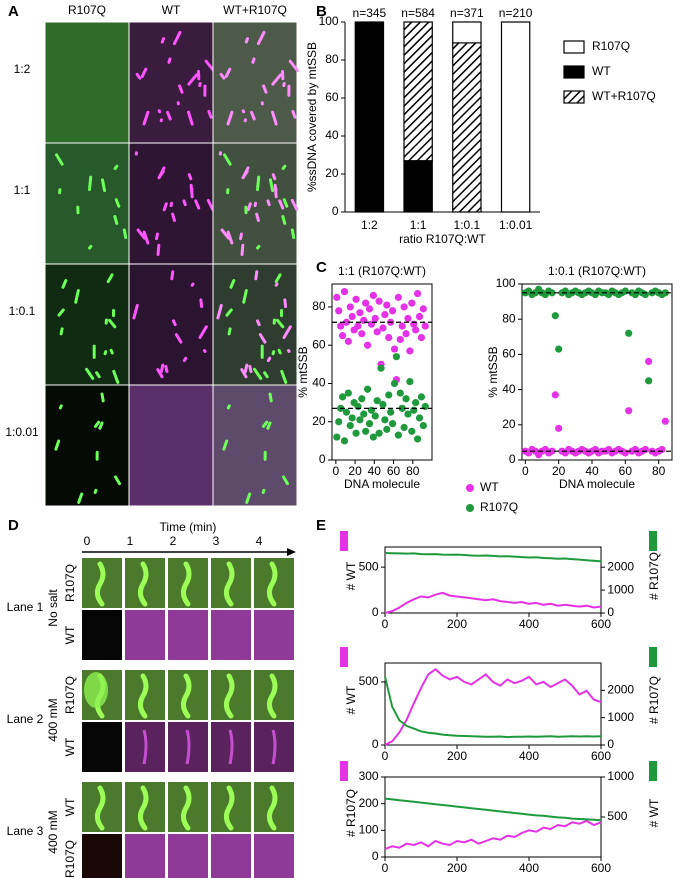  Describe the element at coordinates (188, 527) in the screenshot. I see `axis-title: Time (min)` at that location.